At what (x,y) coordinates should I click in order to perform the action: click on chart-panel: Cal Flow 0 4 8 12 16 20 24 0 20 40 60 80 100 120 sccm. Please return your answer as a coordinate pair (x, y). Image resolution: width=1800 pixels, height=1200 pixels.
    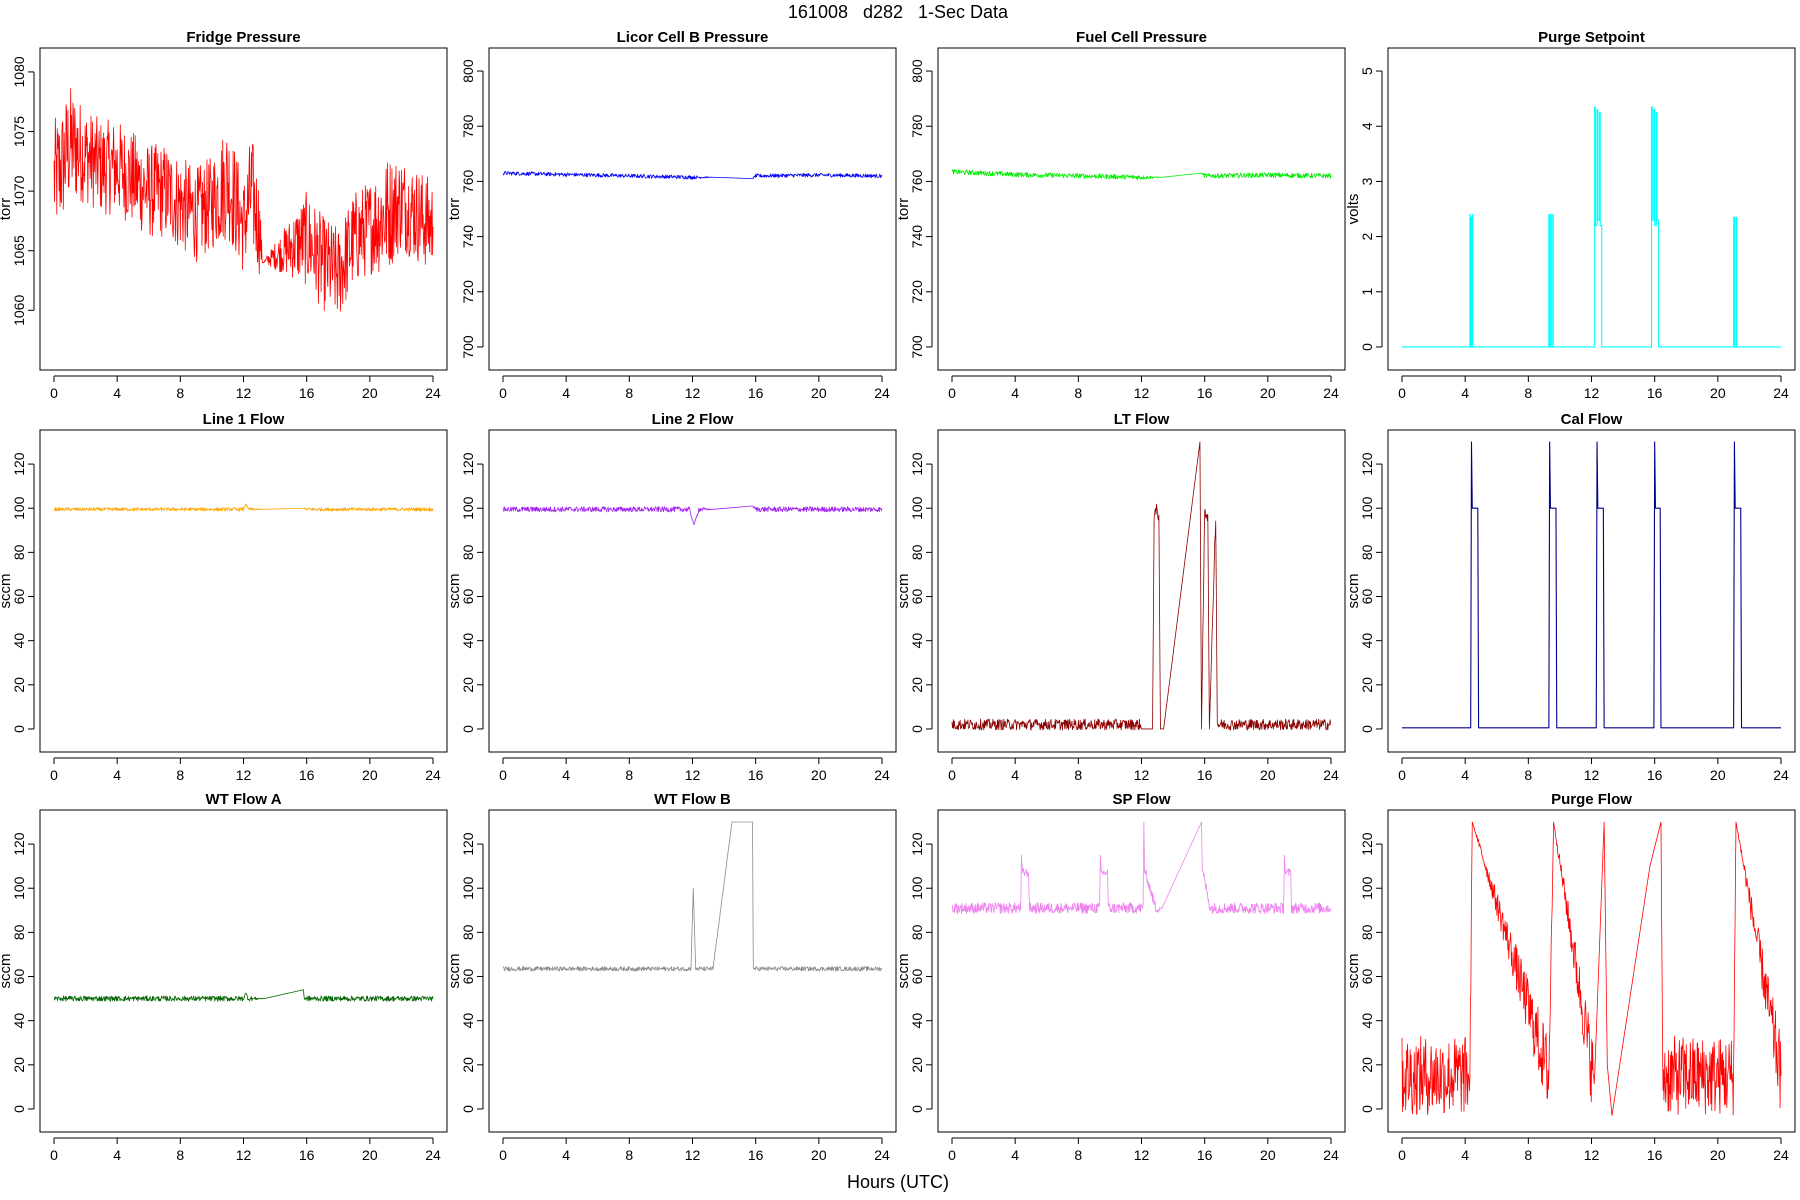
    Looking at the image, I should click on (1570, 597).